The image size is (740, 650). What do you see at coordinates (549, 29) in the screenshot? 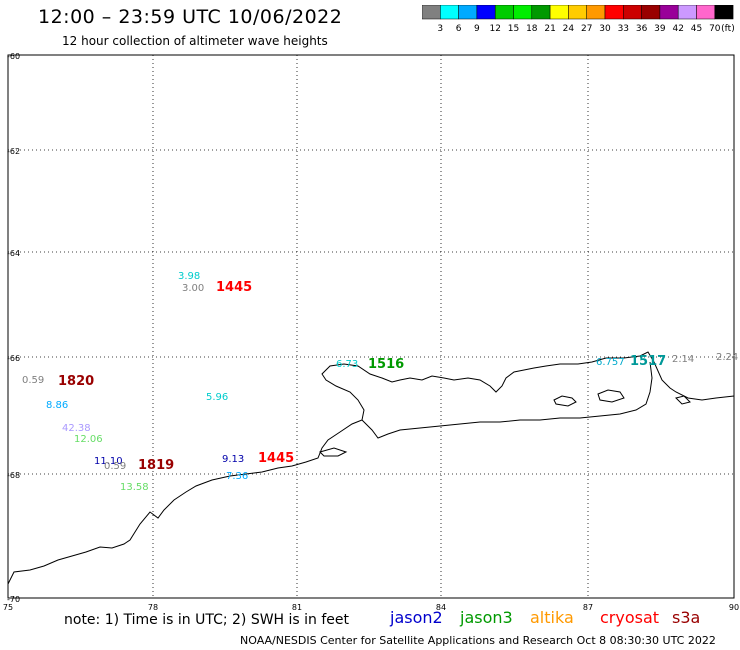
I see `color-scale-label: 21` at bounding box center [549, 29].